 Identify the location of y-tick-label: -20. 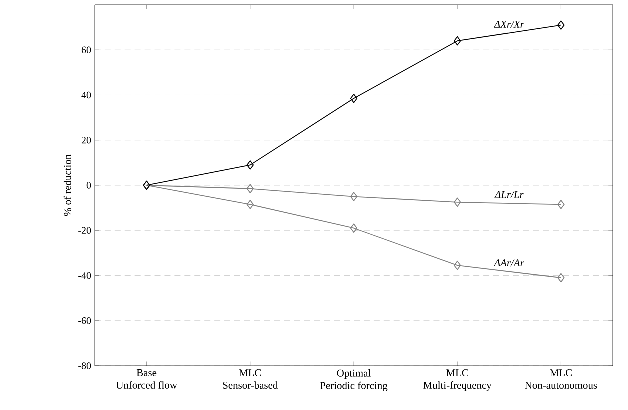
(85, 230).